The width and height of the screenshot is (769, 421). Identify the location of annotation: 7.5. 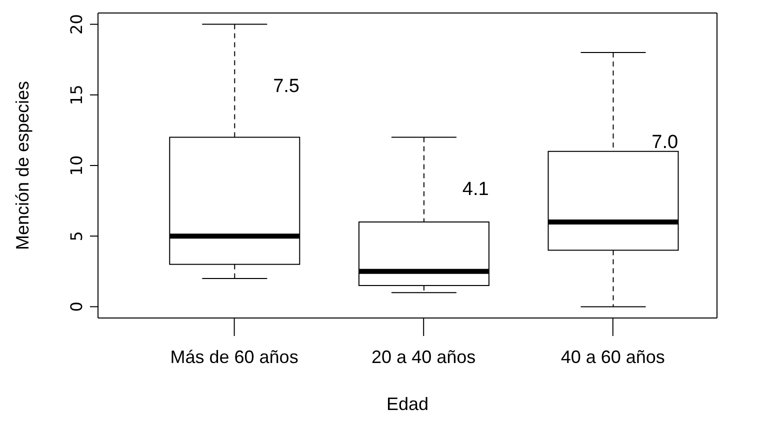
(286, 86).